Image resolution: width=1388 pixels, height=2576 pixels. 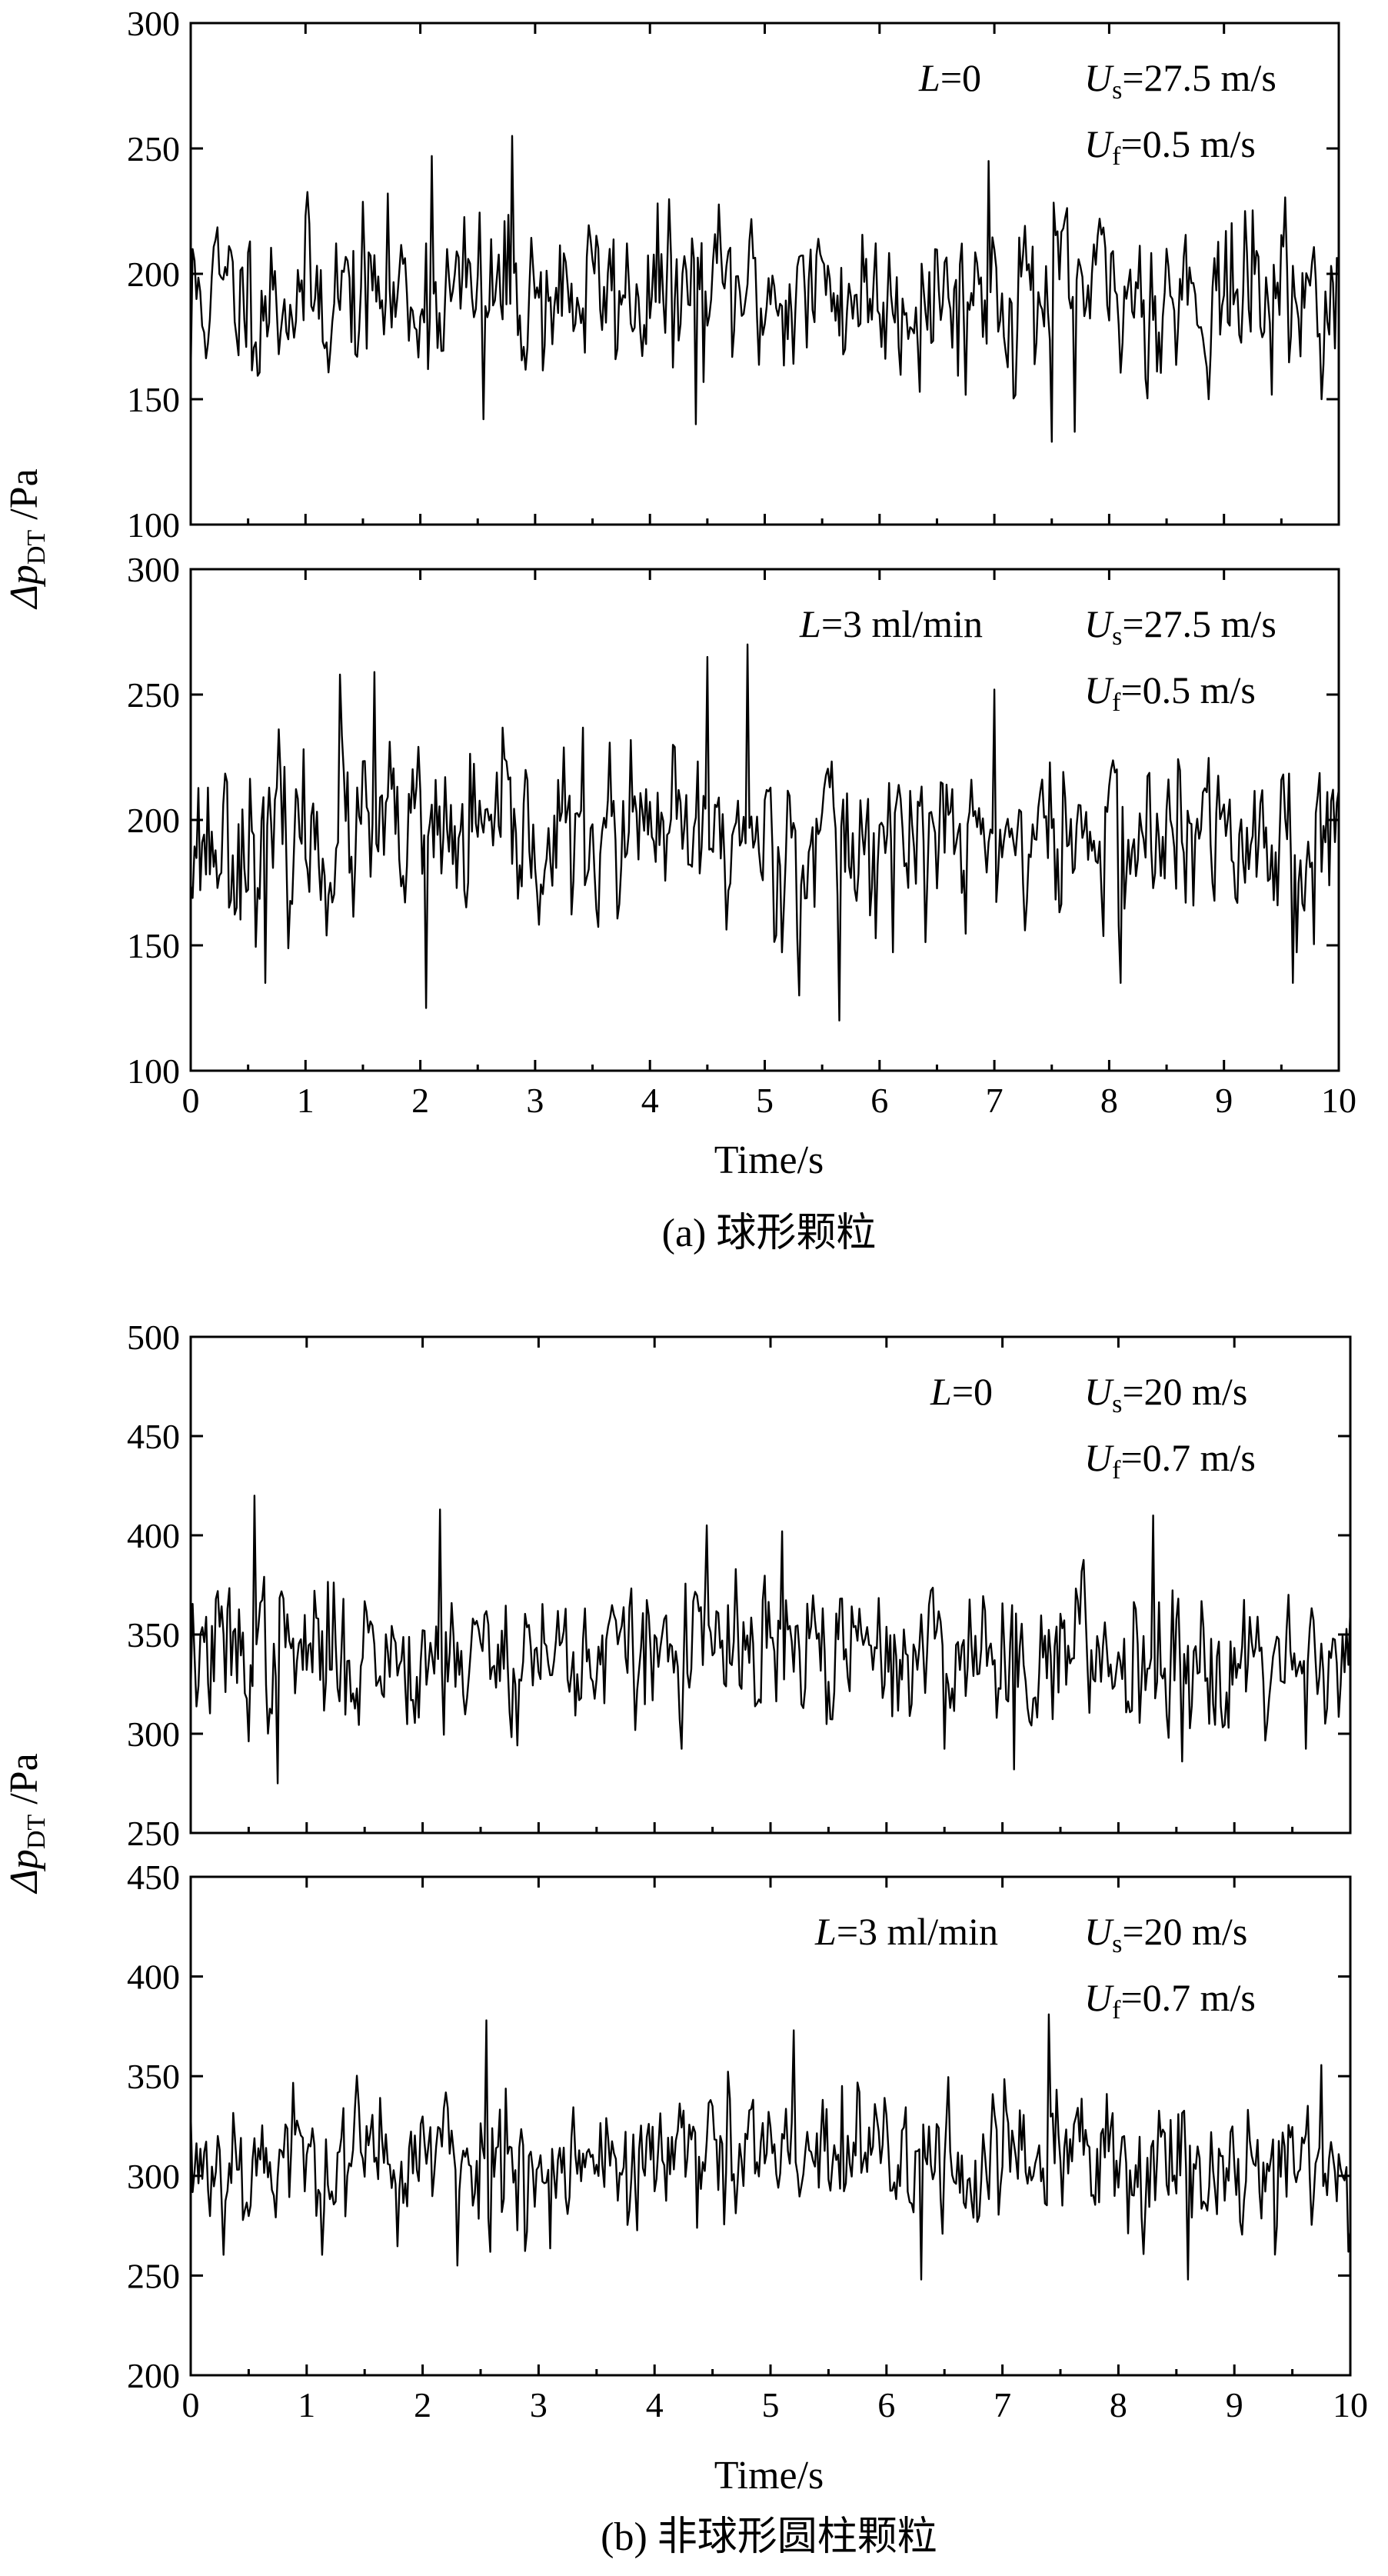 I want to click on y-tick-label: 500, so click(x=154, y=1337).